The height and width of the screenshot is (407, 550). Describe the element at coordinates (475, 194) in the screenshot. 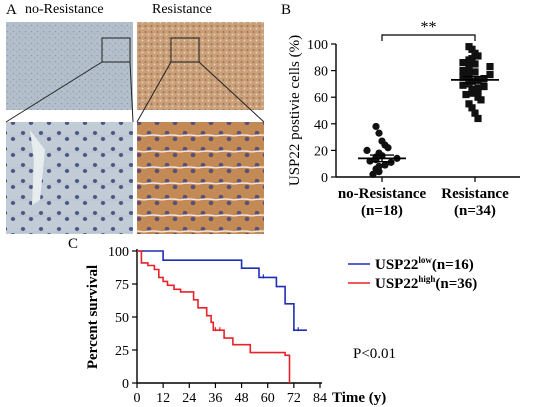

I see `b-category-label: Resistance` at that location.